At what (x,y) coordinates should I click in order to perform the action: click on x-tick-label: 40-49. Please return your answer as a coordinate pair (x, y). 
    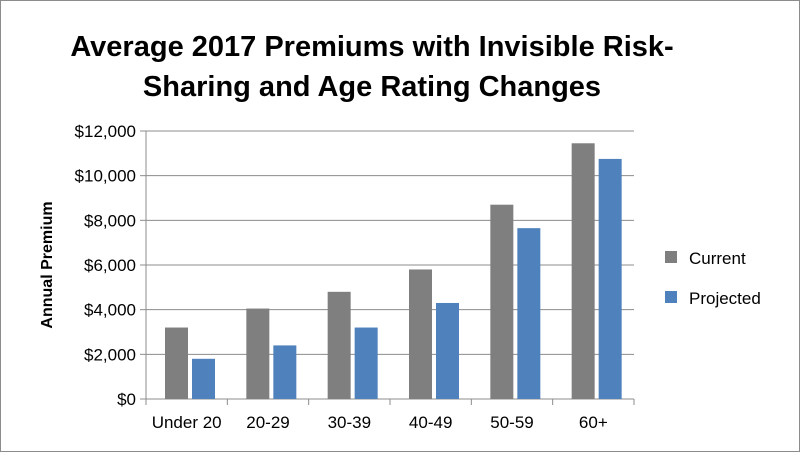
    Looking at the image, I should click on (430, 422).